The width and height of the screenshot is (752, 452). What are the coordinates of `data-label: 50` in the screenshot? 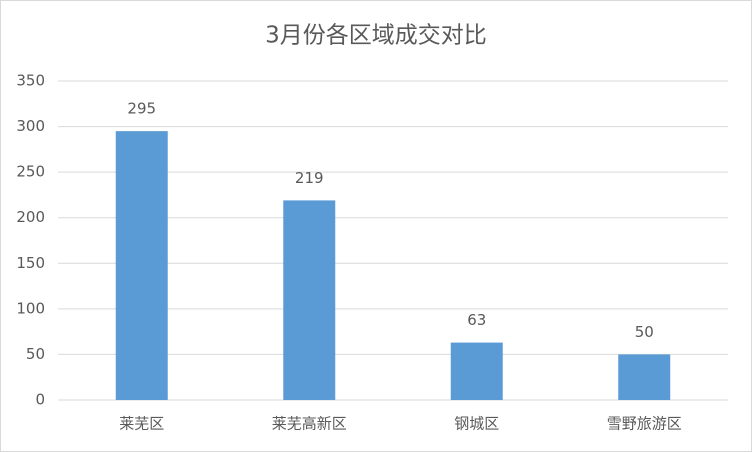 It's located at (644, 332).